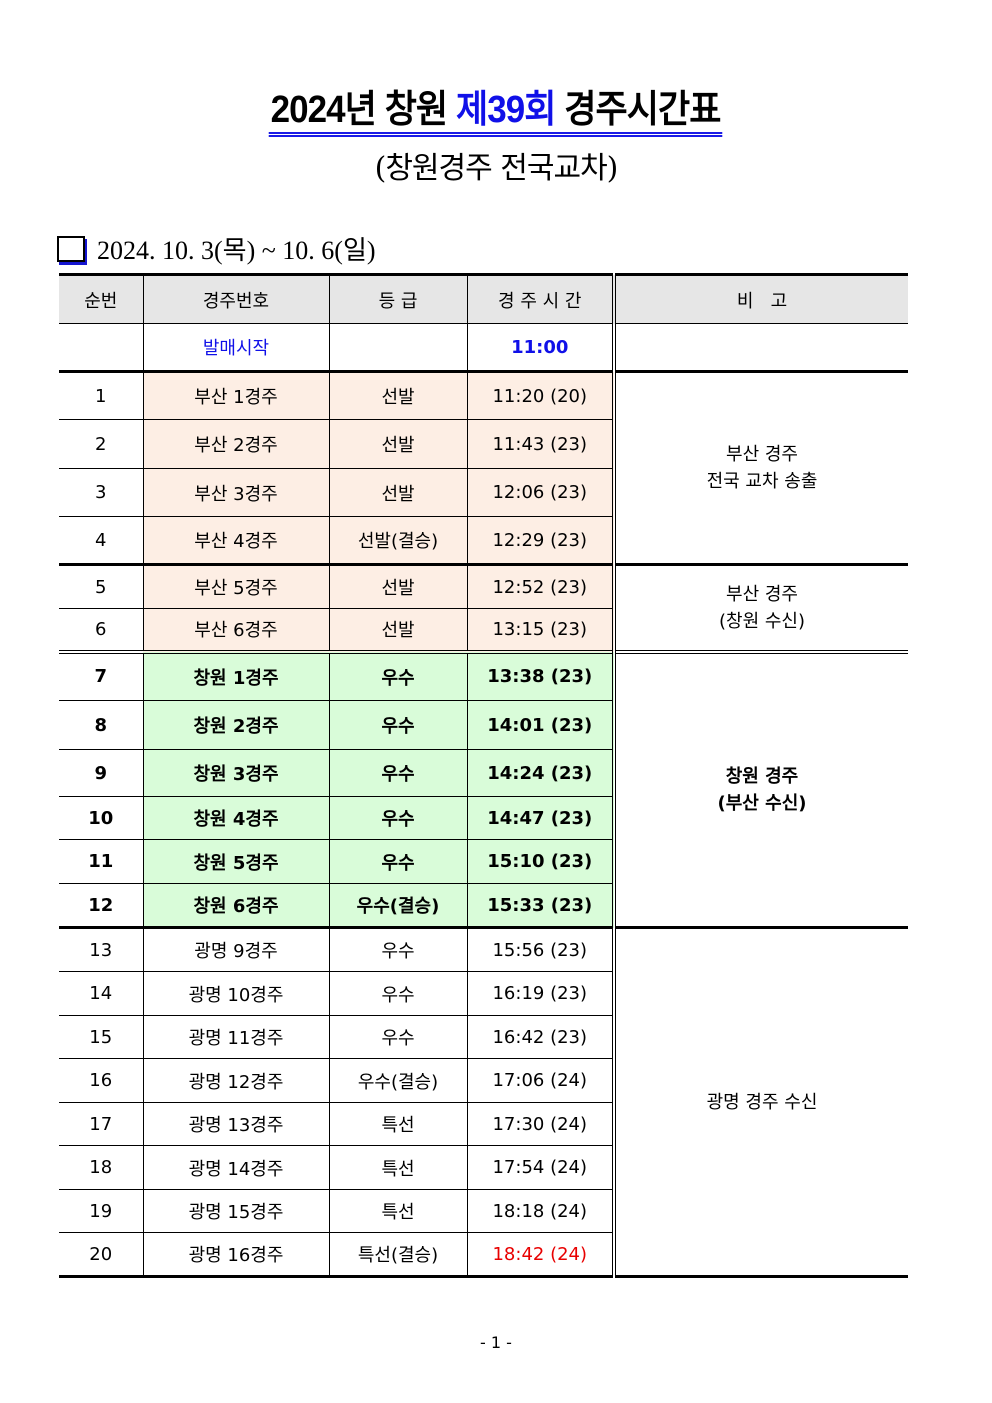 This screenshot has height=1403, width=992. Describe the element at coordinates (101, 993) in the screenshot. I see `row-number: 14` at that location.